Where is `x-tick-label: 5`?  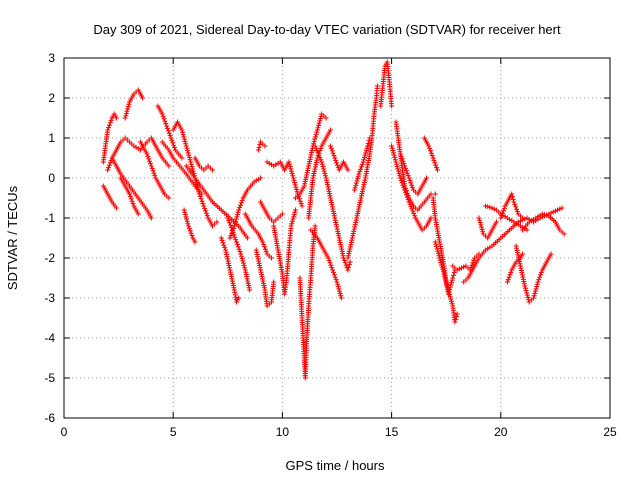
x-tick-label: 5 is located at coordinates (173, 432).